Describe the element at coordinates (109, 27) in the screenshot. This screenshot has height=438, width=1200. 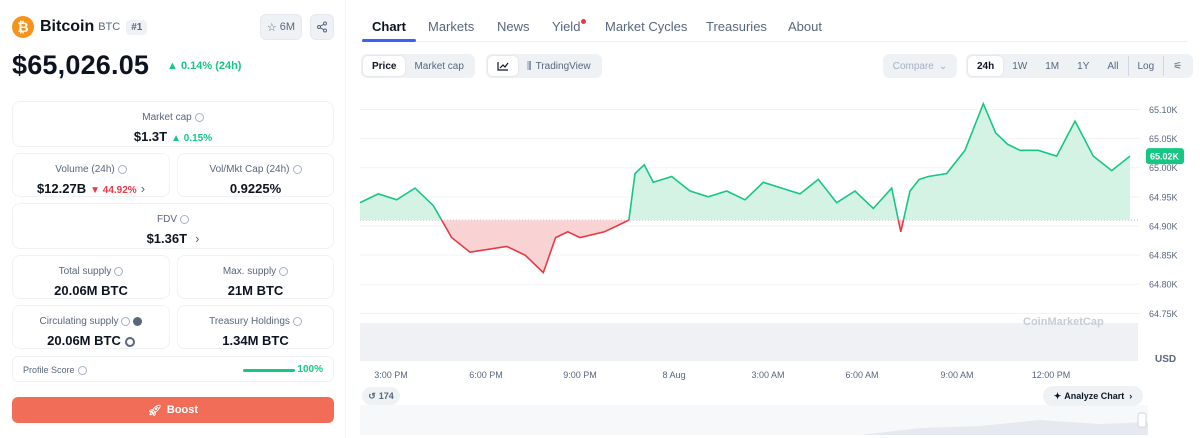
I see `coin-symbol: BTC` at that location.